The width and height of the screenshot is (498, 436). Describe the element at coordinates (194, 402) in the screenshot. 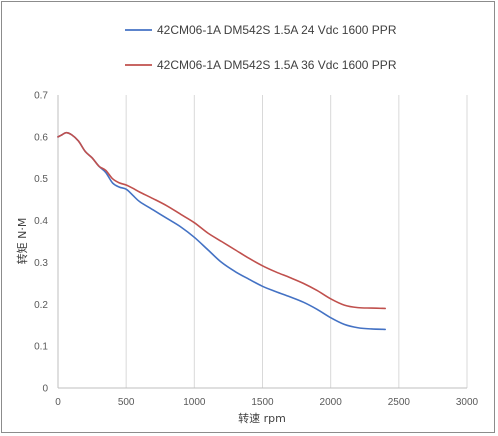

I see `x-tick-label: 1000` at that location.